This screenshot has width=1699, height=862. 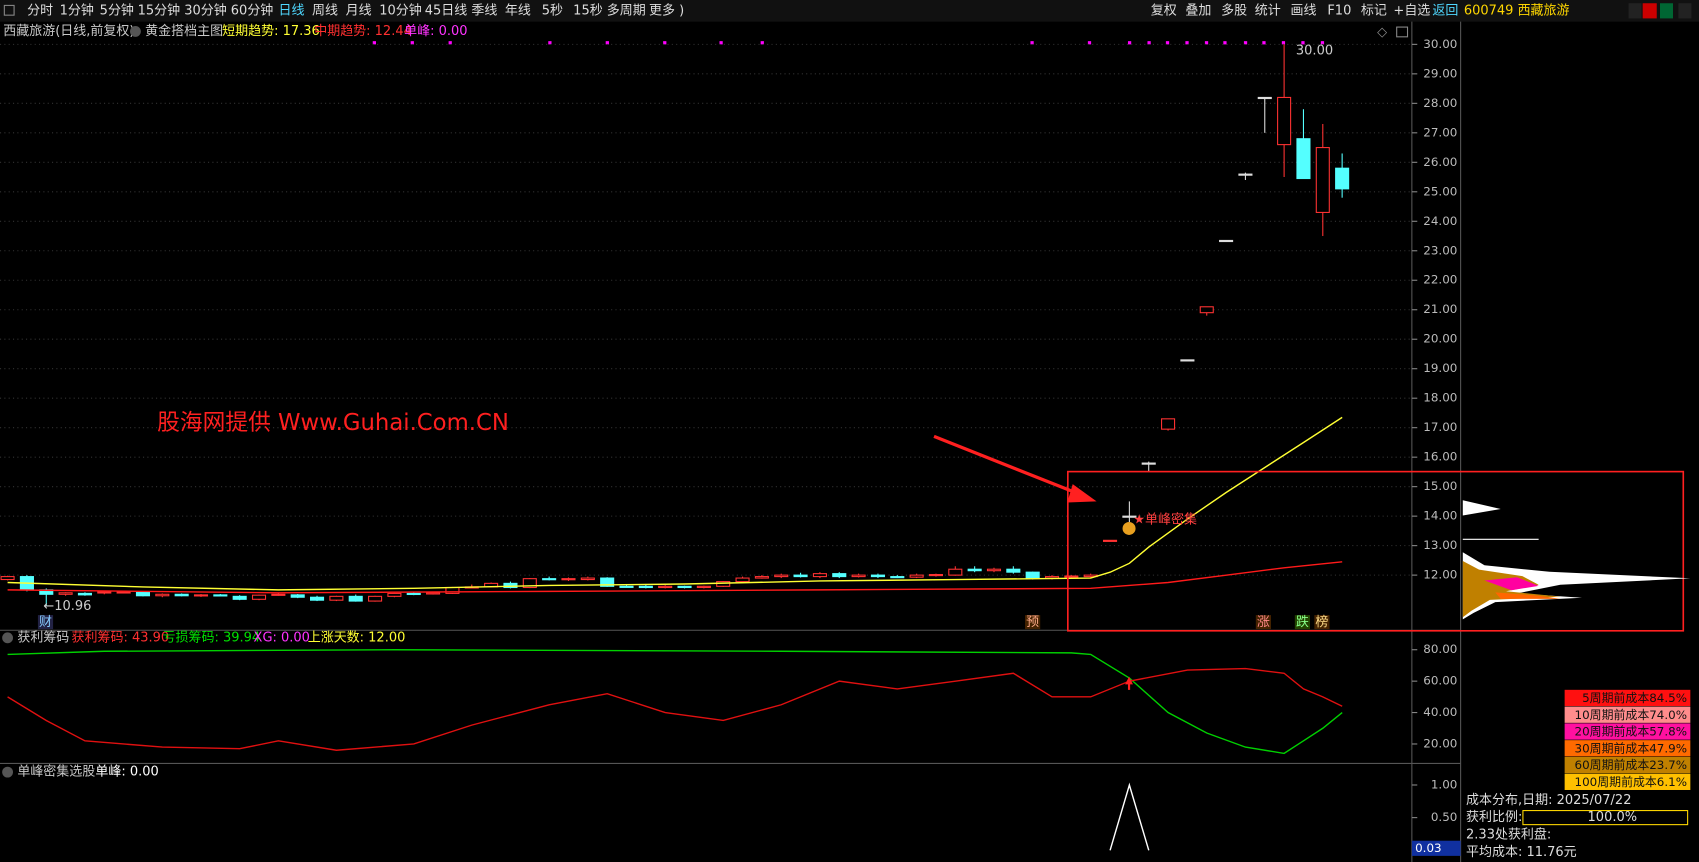 What do you see at coordinates (357, 637) in the screenshot?
I see `legend: 上涨天数: 12.00` at bounding box center [357, 637].